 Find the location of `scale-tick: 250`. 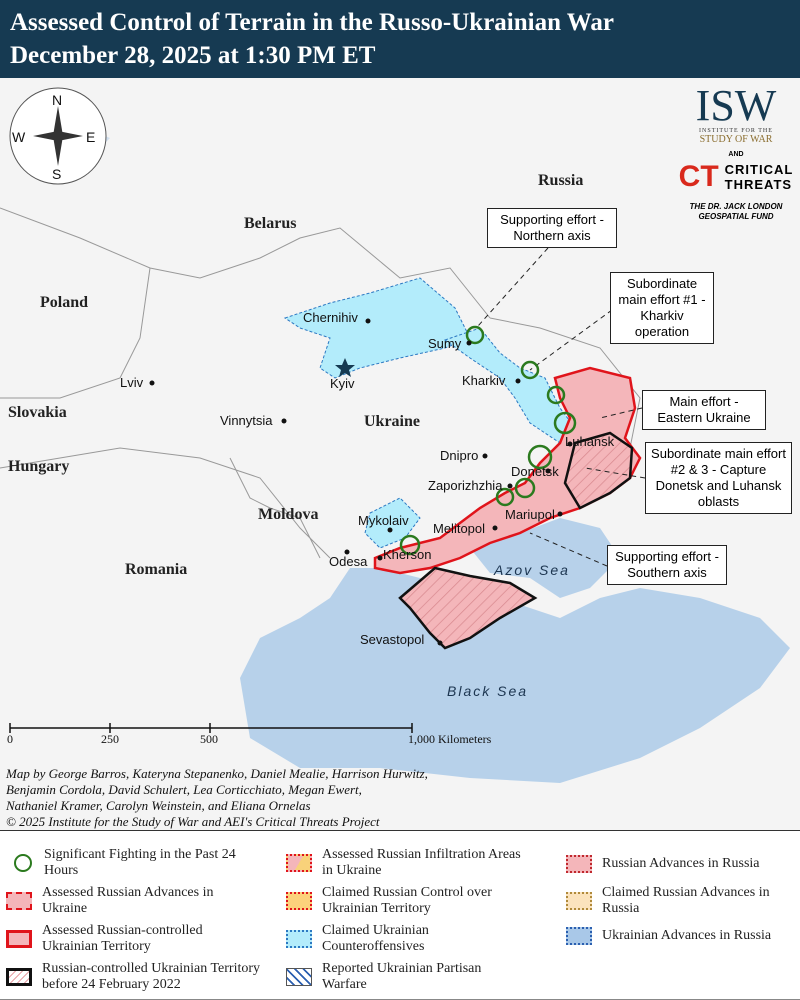

scale-tick: 250 is located at coordinates (110, 739).